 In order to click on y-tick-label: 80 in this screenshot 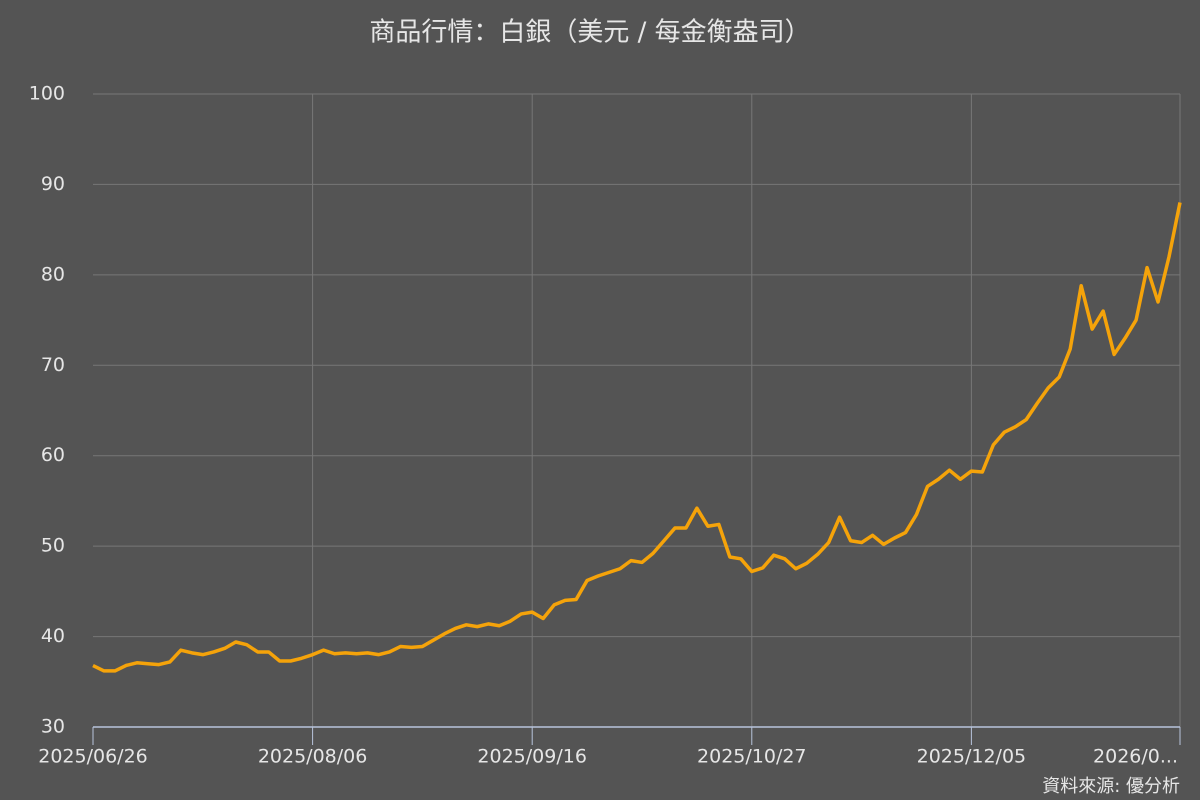, I will do `click(53, 274)`.